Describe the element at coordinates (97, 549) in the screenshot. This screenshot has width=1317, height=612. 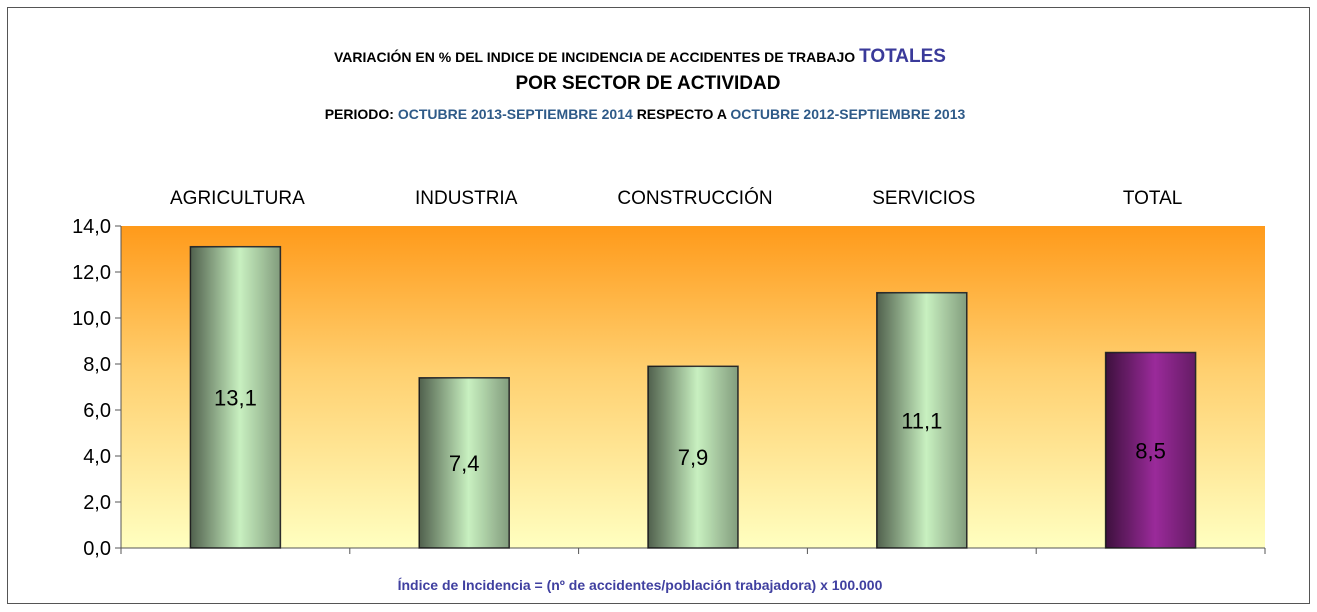
I see `y-tick-label: 0,0` at that location.